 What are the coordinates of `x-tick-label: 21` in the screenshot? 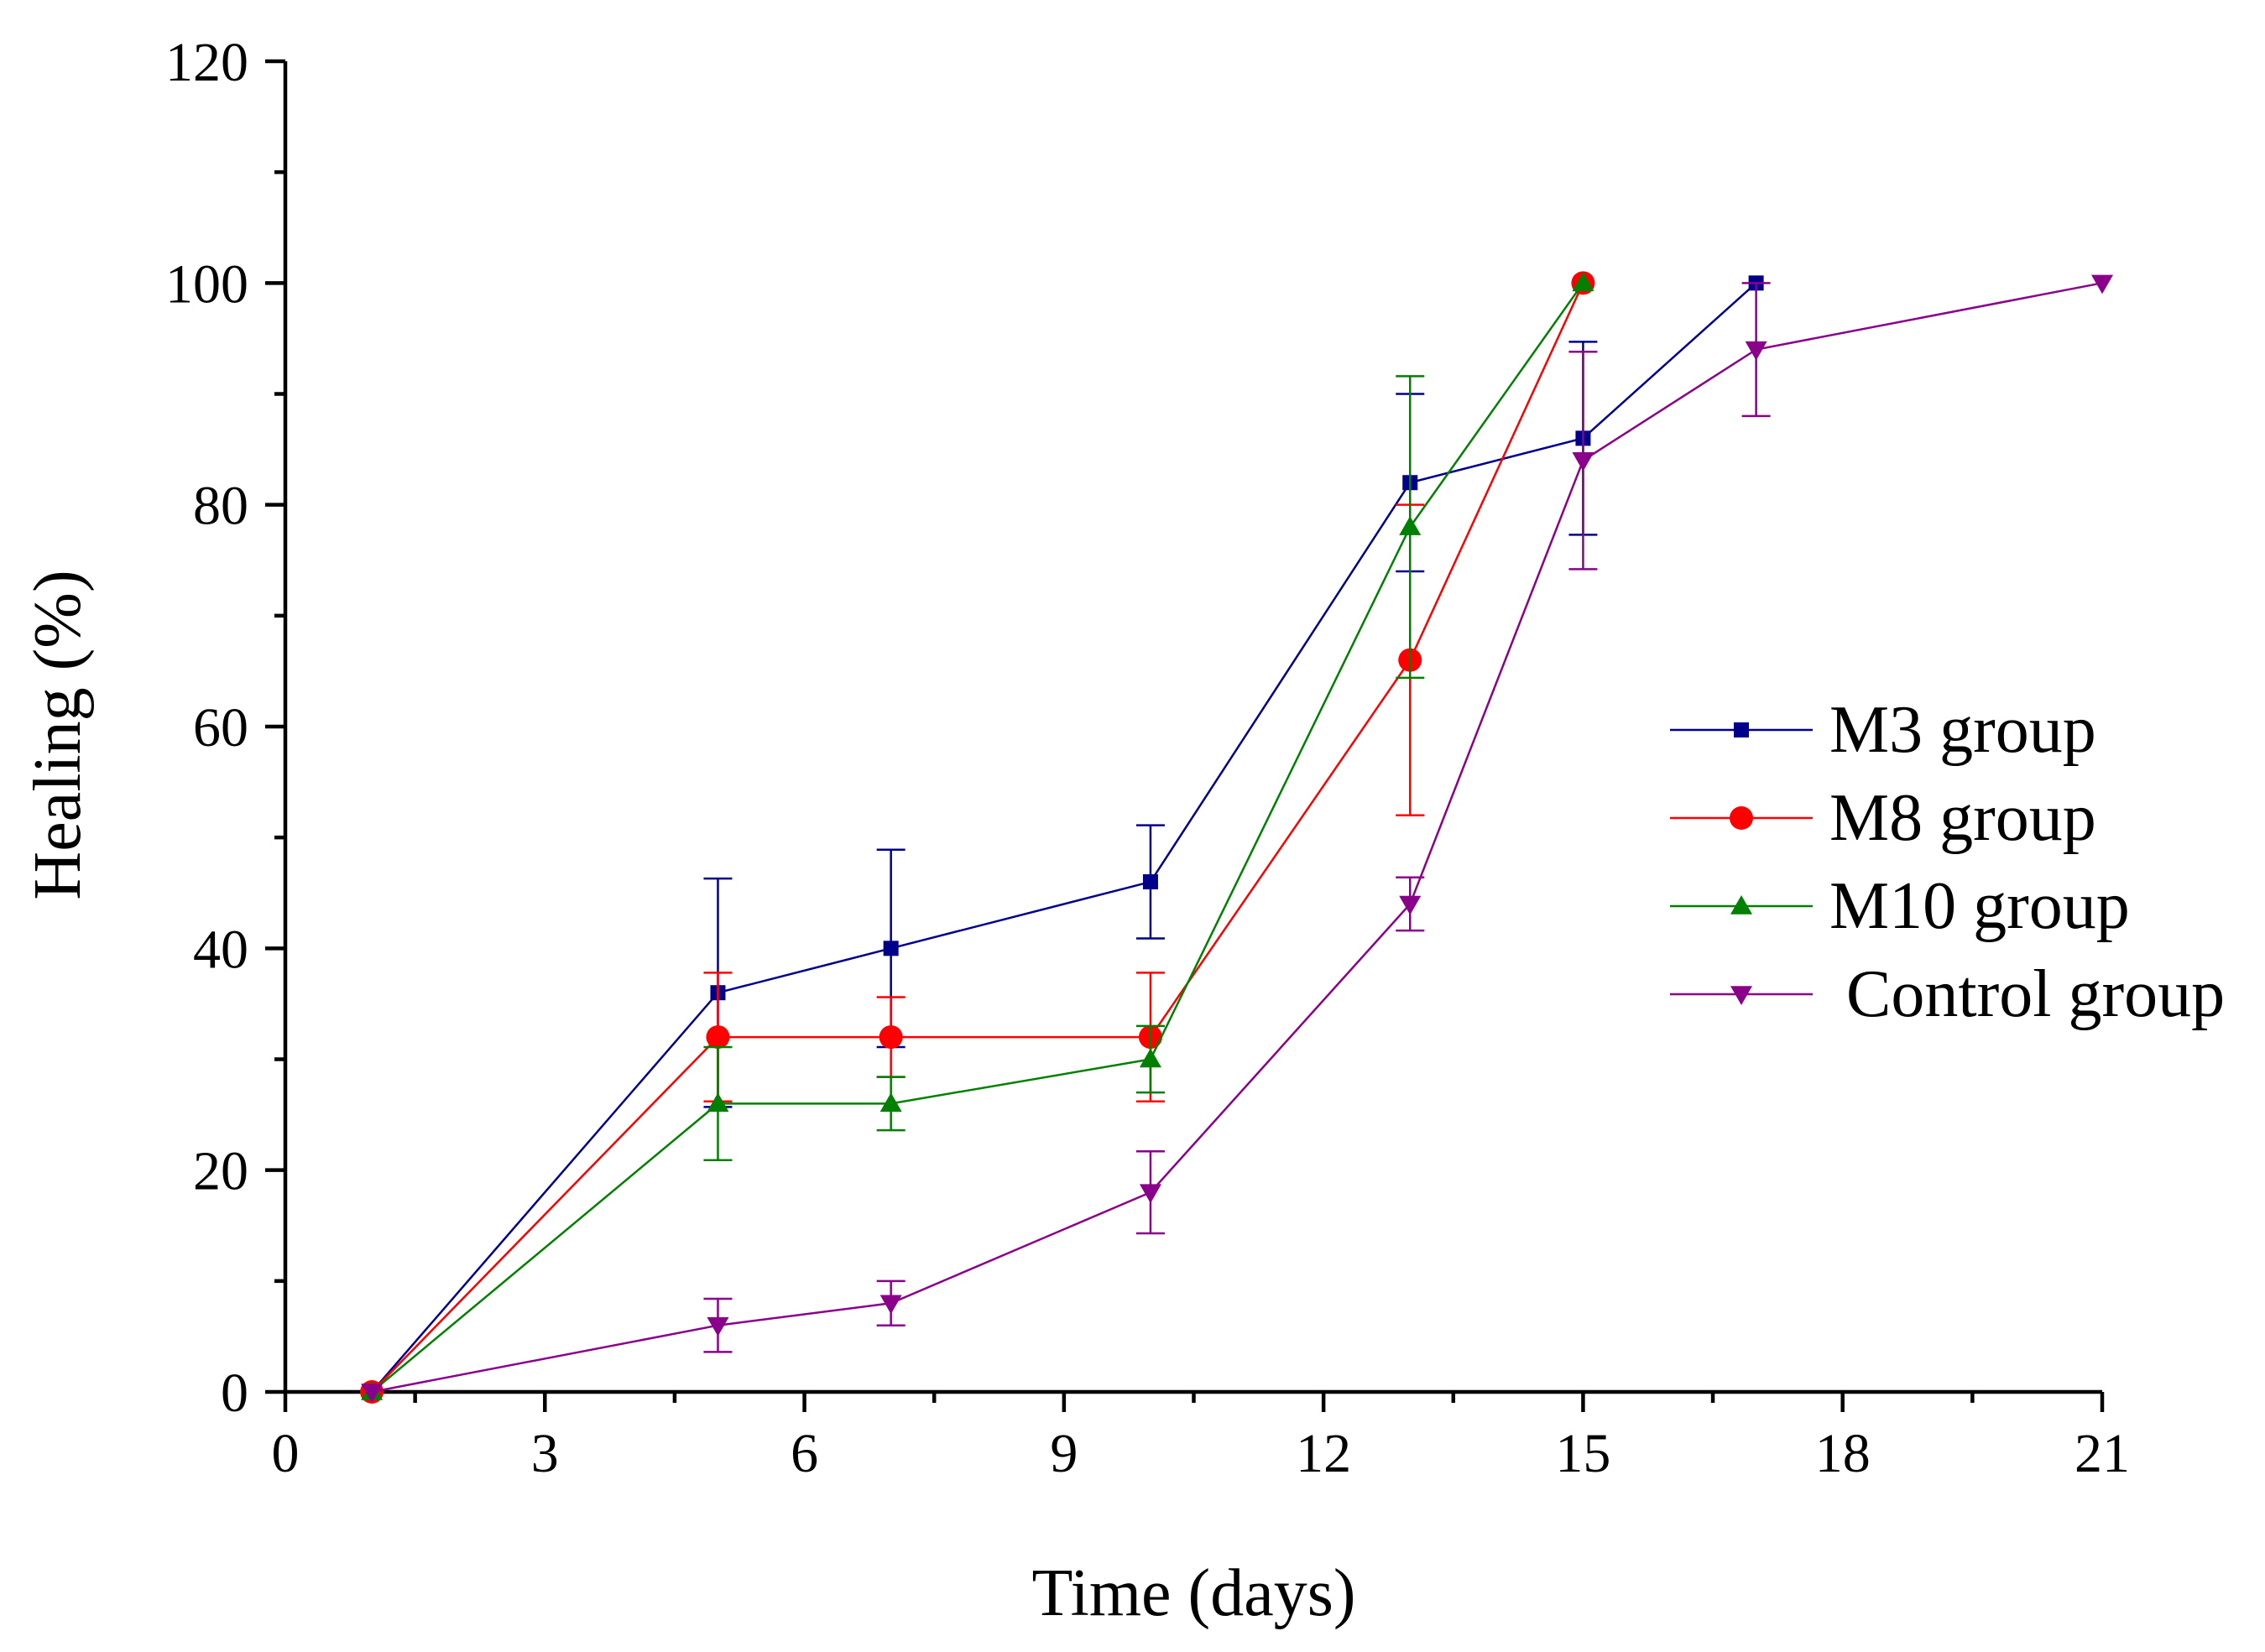 It's located at (2102, 1453).